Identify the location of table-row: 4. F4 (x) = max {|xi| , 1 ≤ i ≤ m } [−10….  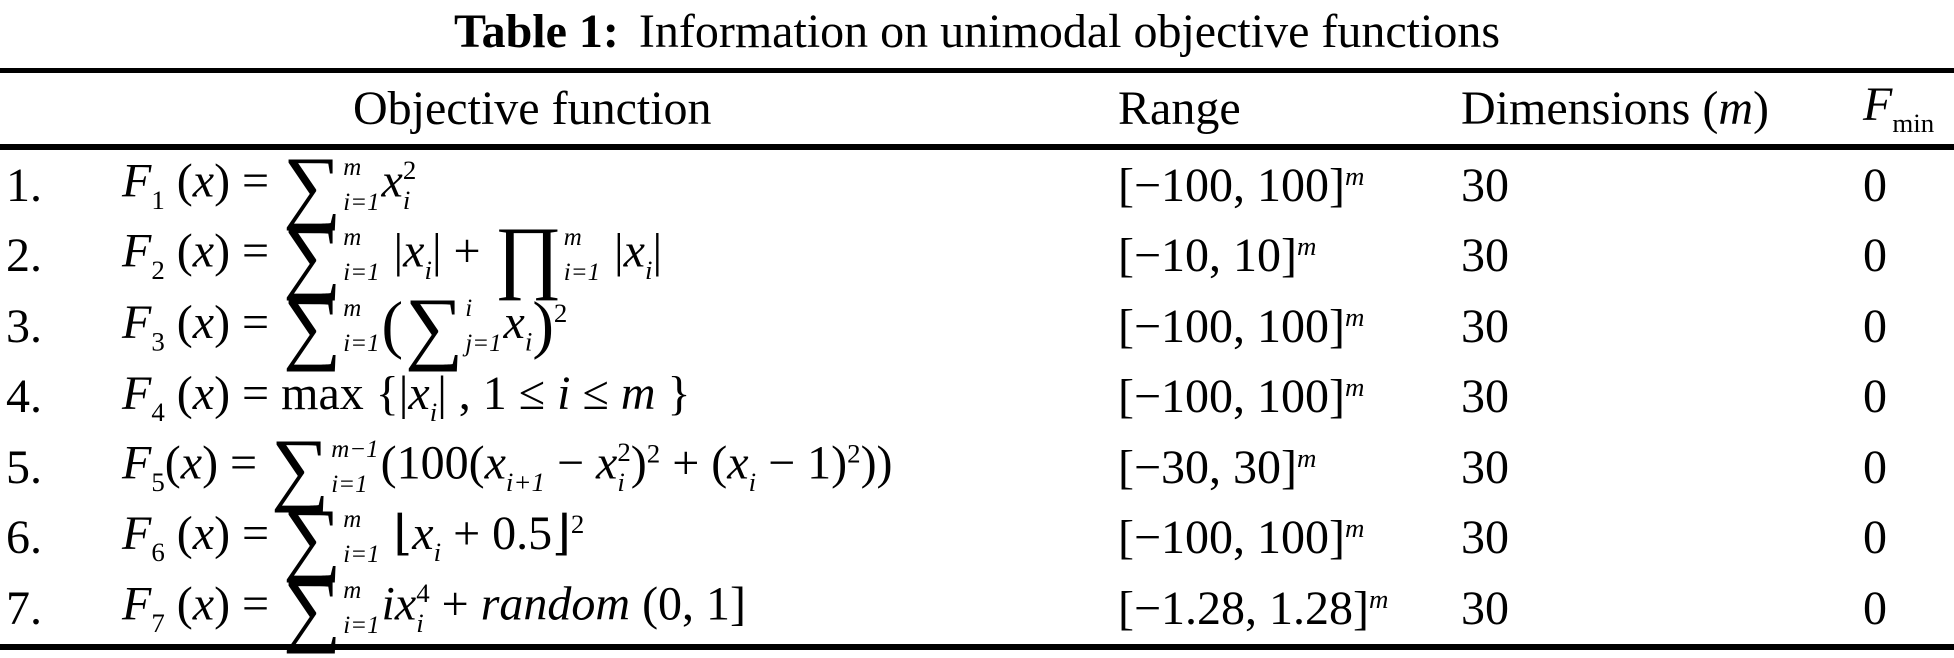
(977, 397).